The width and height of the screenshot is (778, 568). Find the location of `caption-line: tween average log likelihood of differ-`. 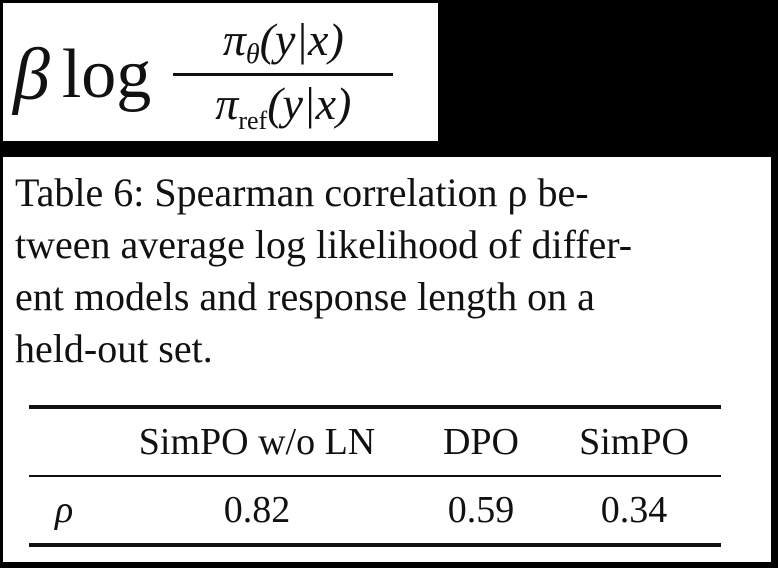

caption-line: tween average log likelihood of differ- is located at coordinates (324, 244).